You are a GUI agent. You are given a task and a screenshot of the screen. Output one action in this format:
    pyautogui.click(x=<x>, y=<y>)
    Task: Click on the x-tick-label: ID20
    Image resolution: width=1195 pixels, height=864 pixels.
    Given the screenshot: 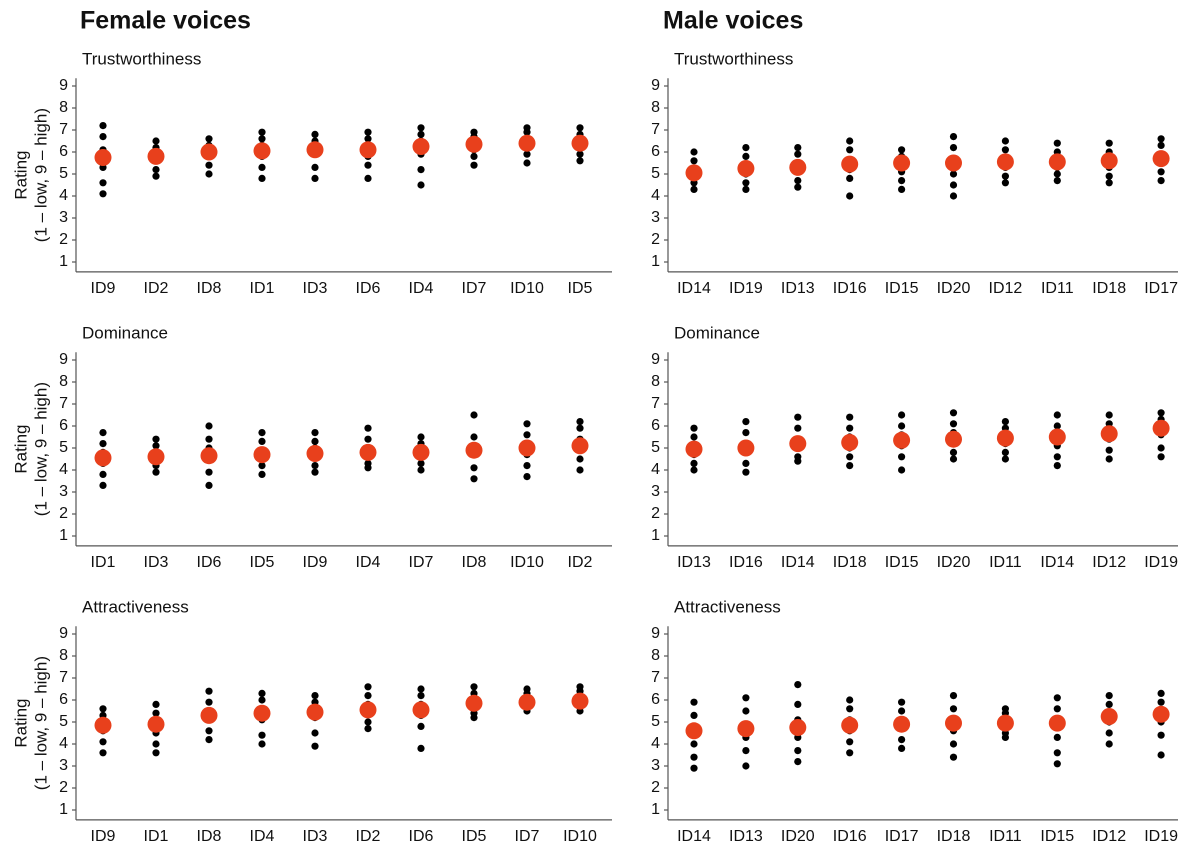 What is the action you would take?
    pyautogui.click(x=954, y=562)
    